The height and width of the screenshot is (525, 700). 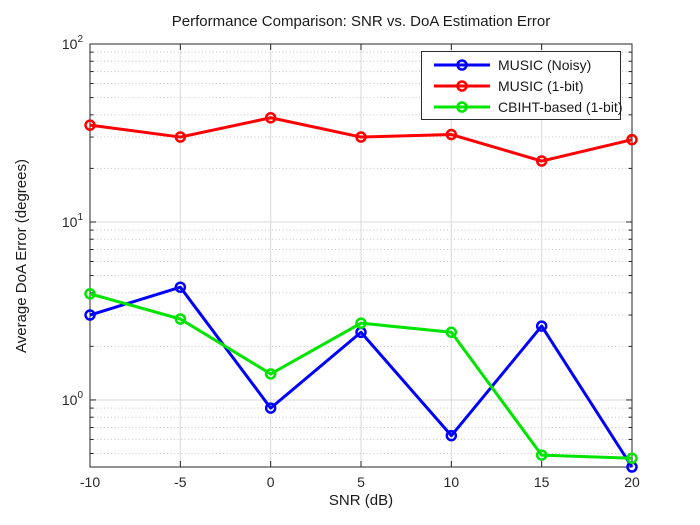 I want to click on x-tick-labels: -10 -5 0 5 10 15 20, so click(x=360, y=482).